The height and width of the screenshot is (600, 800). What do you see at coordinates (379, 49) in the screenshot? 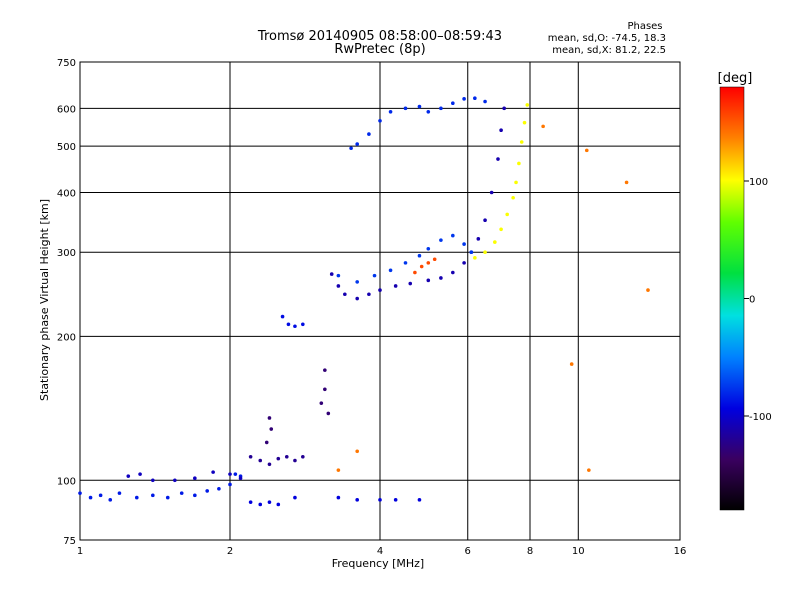
I see `chart-subtitle: RwPretec (8p)` at bounding box center [379, 49].